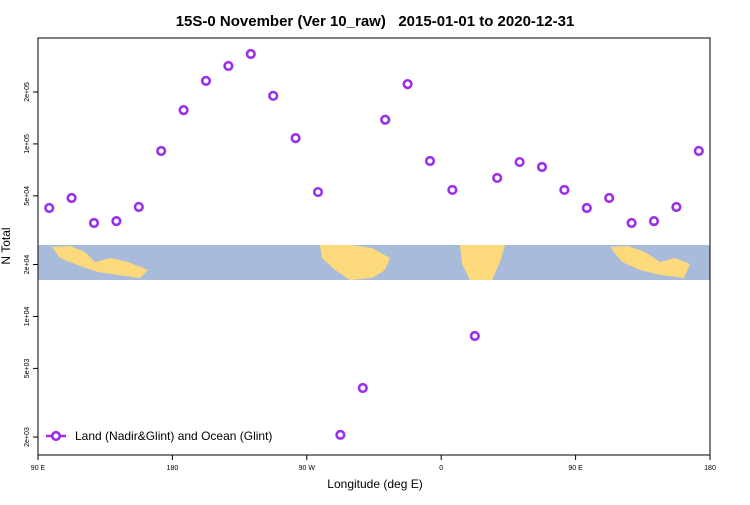 Image resolution: width=750 pixels, height=505 pixels. I want to click on legend-label: Land (Nadir&Glint) and Ocean (Glint), so click(173, 436).